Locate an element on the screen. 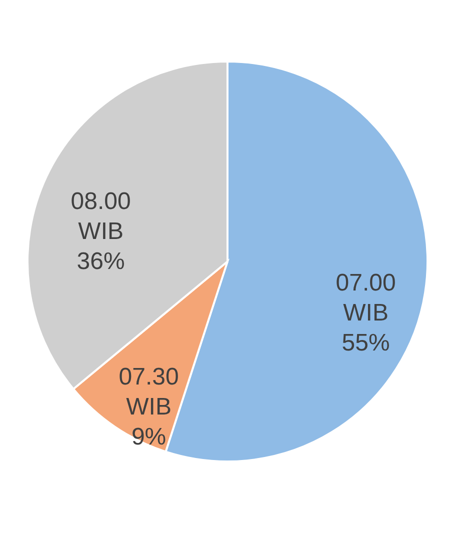 The width and height of the screenshot is (465, 533). data-label: 9% is located at coordinates (148, 436).